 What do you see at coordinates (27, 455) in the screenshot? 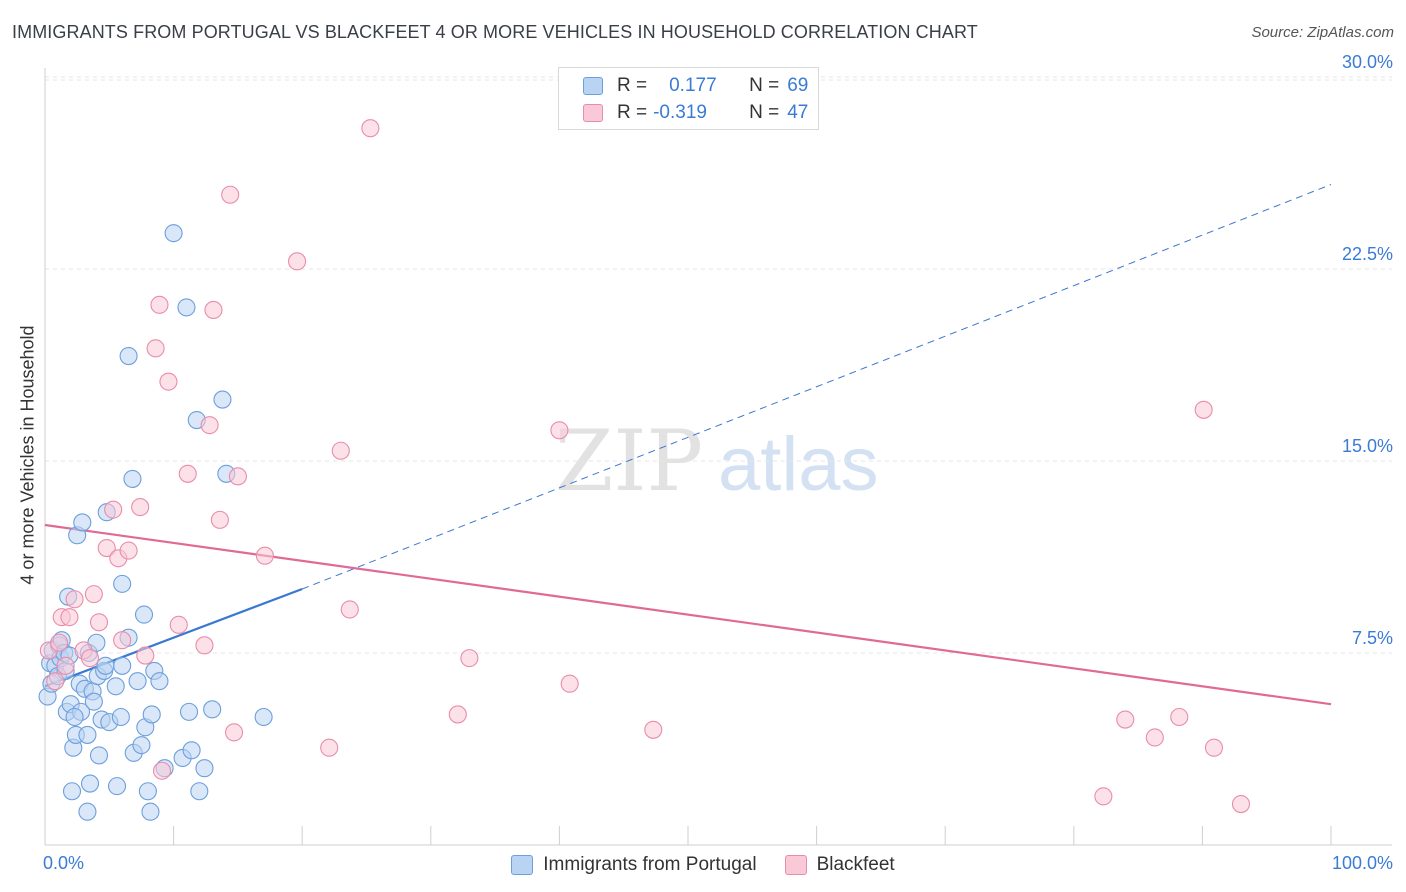
I see `y-axis-label: 4 or more Vehicles in Household` at bounding box center [27, 455].